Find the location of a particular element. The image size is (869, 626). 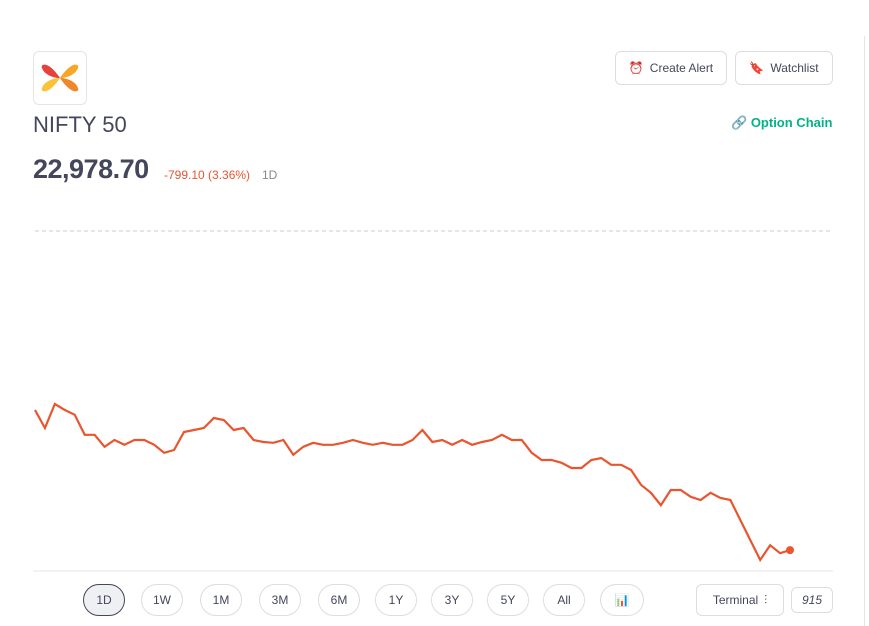

option-chain-link: 🔗 Option Chain is located at coordinates (781, 123).